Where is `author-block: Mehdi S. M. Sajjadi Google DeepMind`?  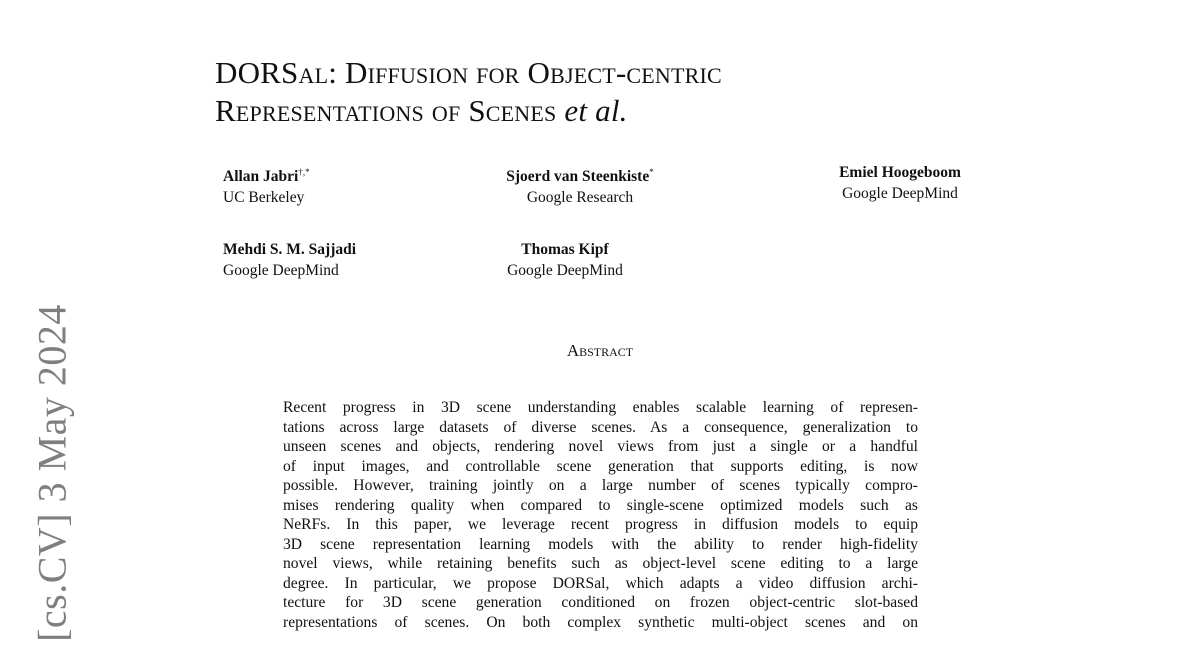
author-block: Mehdi S. M. Sajjadi Google DeepMind is located at coordinates (289, 260).